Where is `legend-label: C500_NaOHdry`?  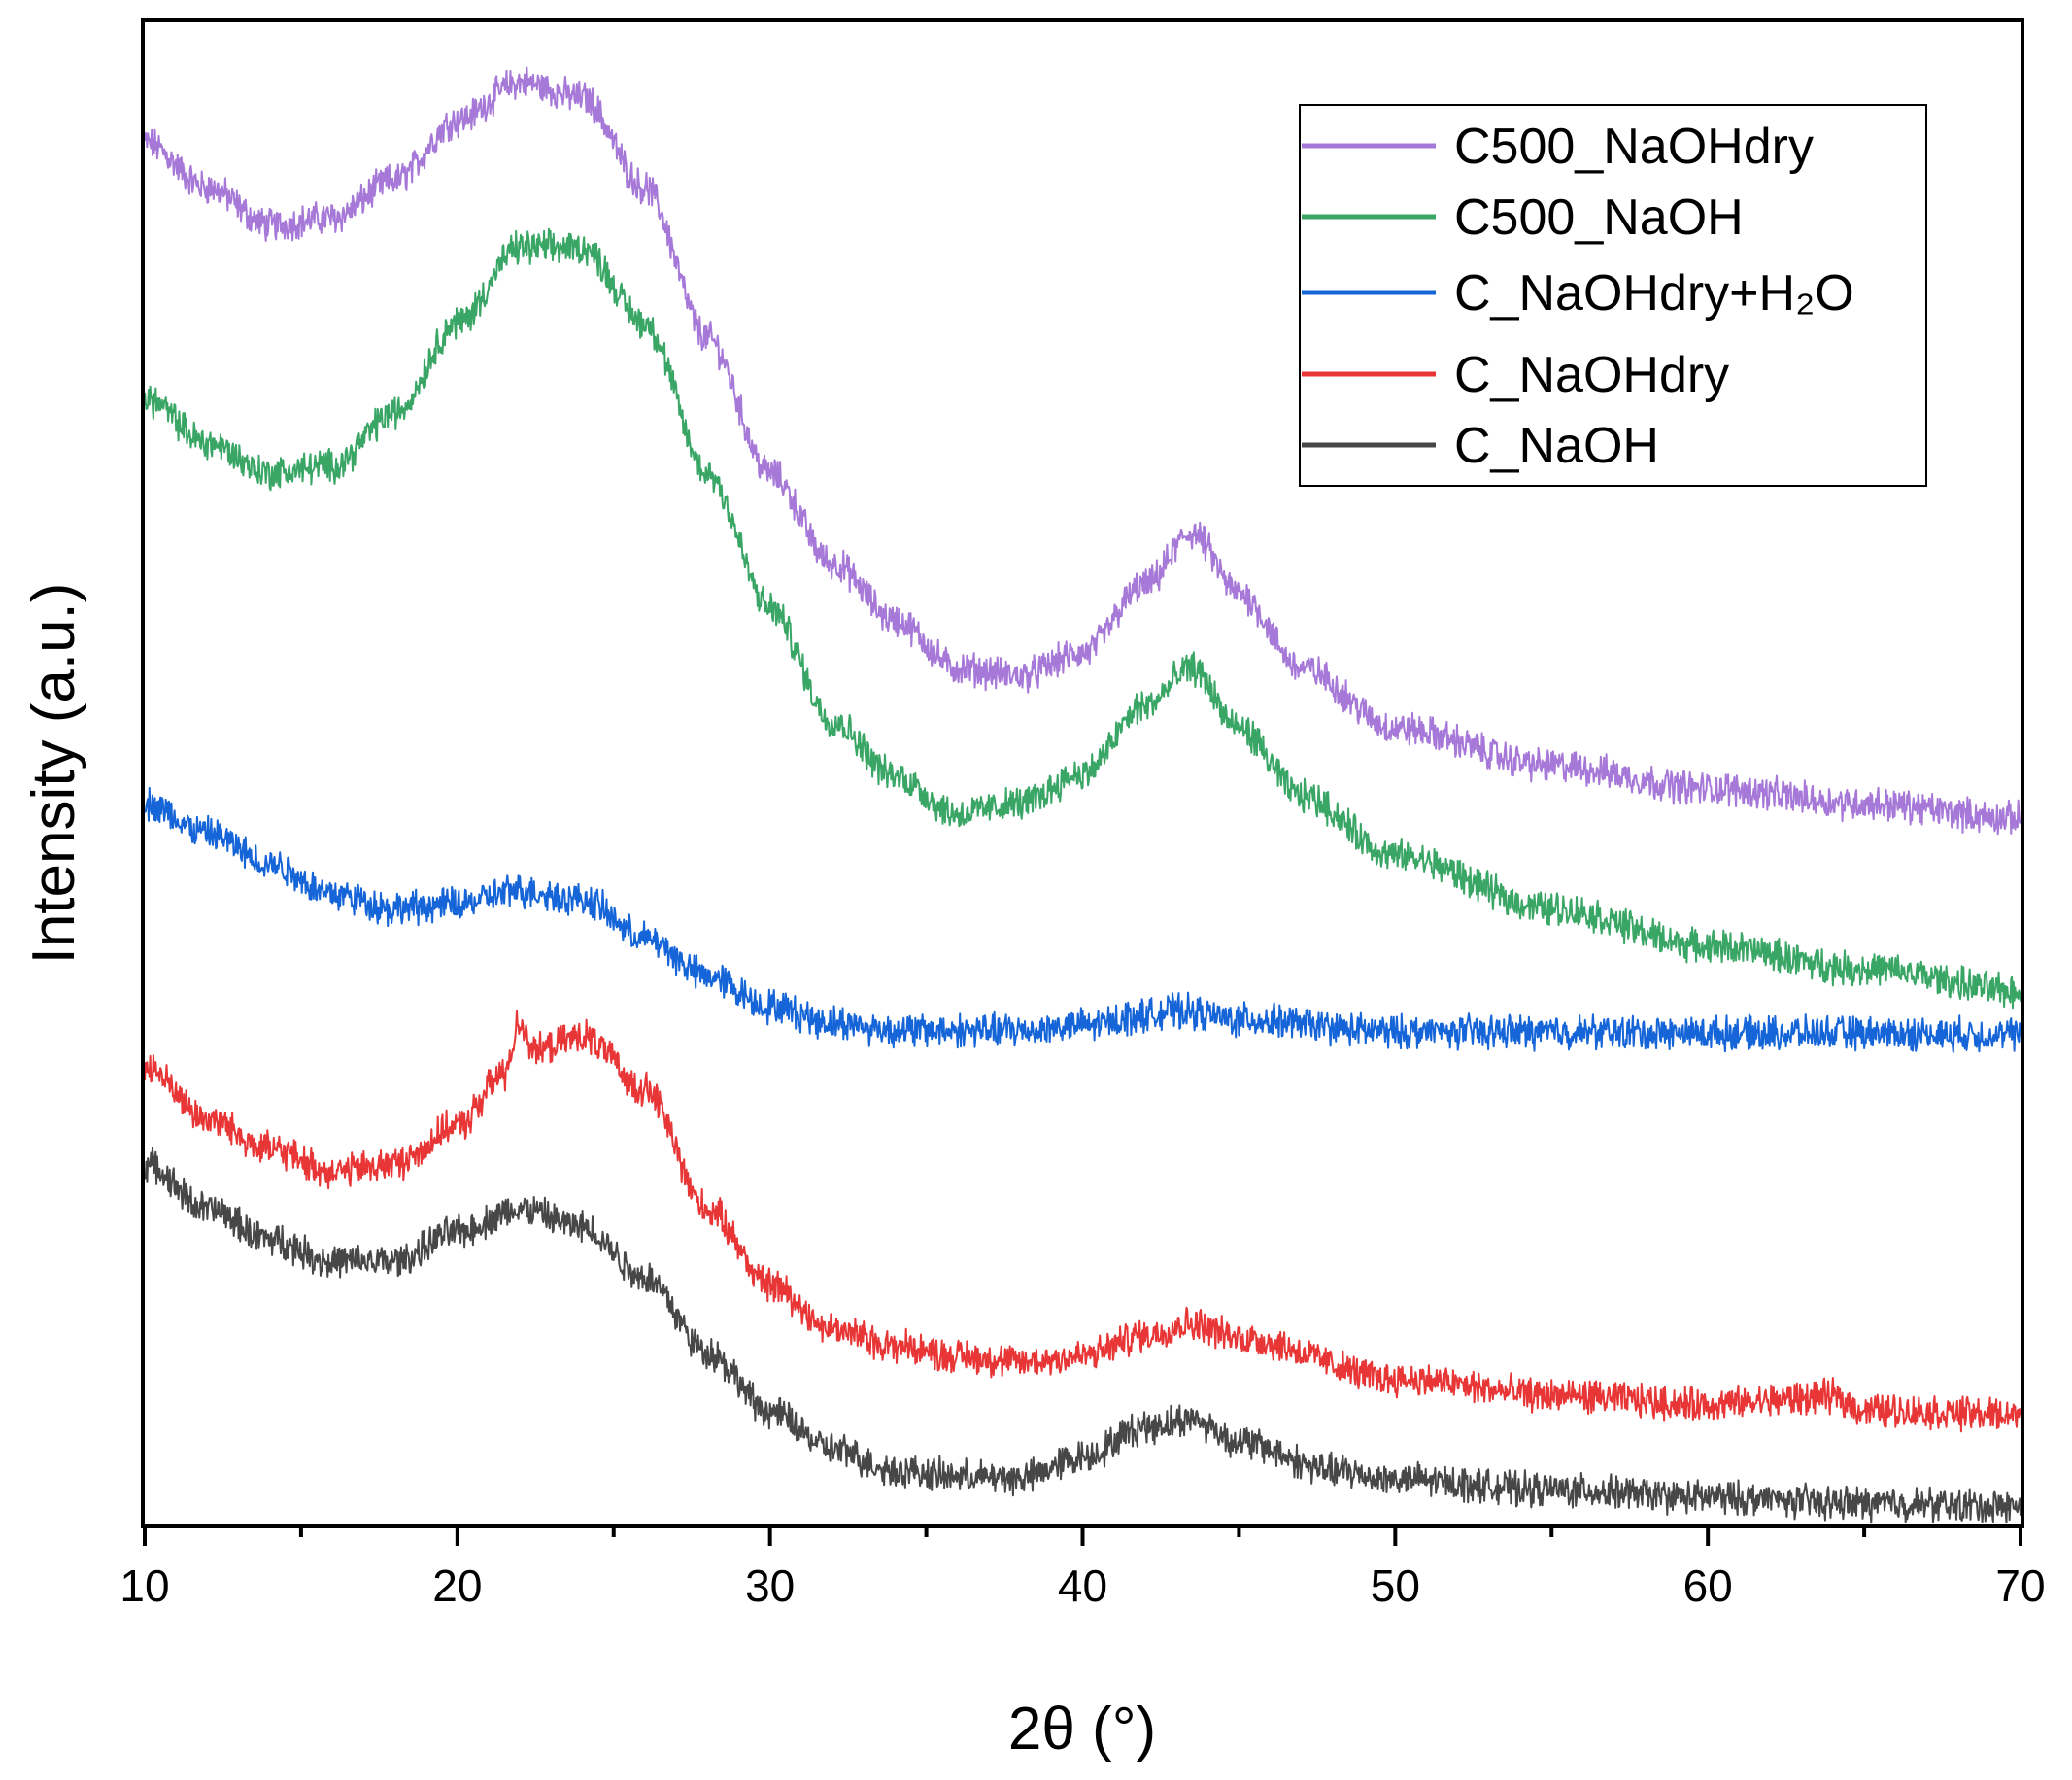
legend-label: C500_NaOHdry is located at coordinates (1634, 147).